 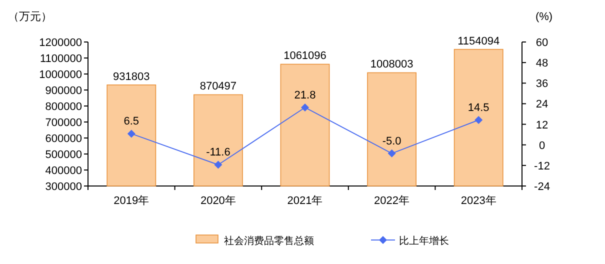 What do you see at coordinates (424, 241) in the screenshot?
I see `legend-label: 比上年增长` at bounding box center [424, 241].